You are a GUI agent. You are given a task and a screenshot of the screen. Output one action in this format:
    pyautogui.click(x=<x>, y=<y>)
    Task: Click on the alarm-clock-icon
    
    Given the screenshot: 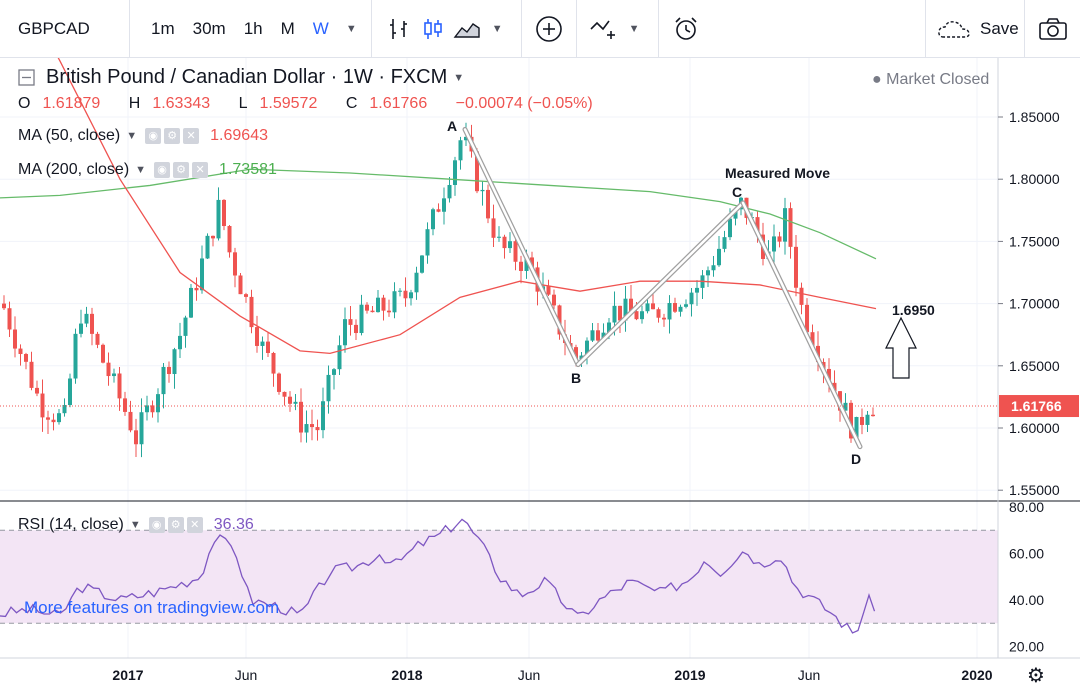 What is the action you would take?
    pyautogui.click(x=686, y=29)
    